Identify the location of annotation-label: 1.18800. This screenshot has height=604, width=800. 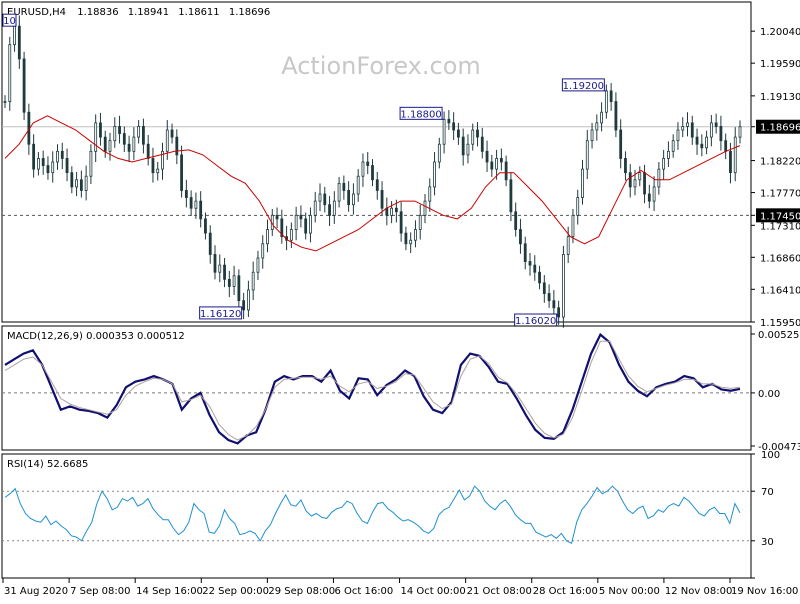
(420, 114).